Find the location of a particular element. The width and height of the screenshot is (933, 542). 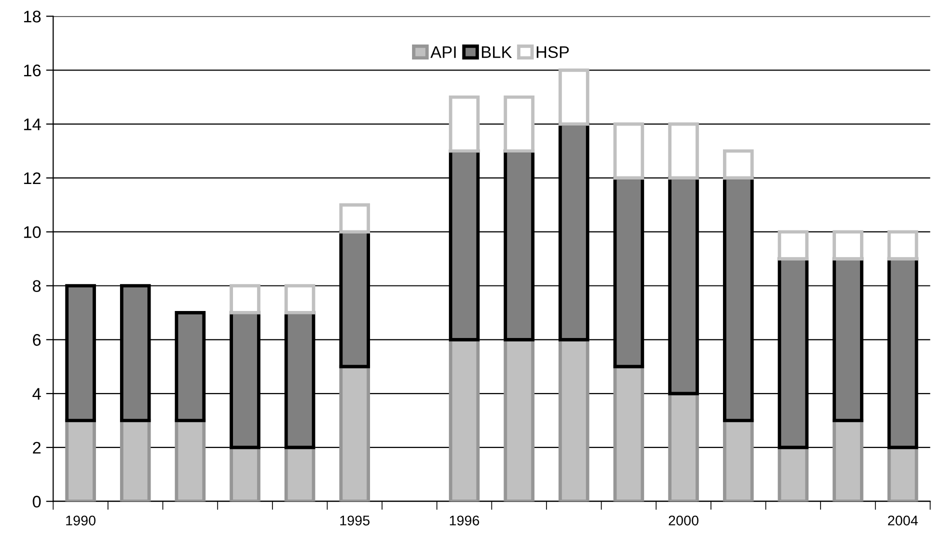

legend-label: API is located at coordinates (443, 52).